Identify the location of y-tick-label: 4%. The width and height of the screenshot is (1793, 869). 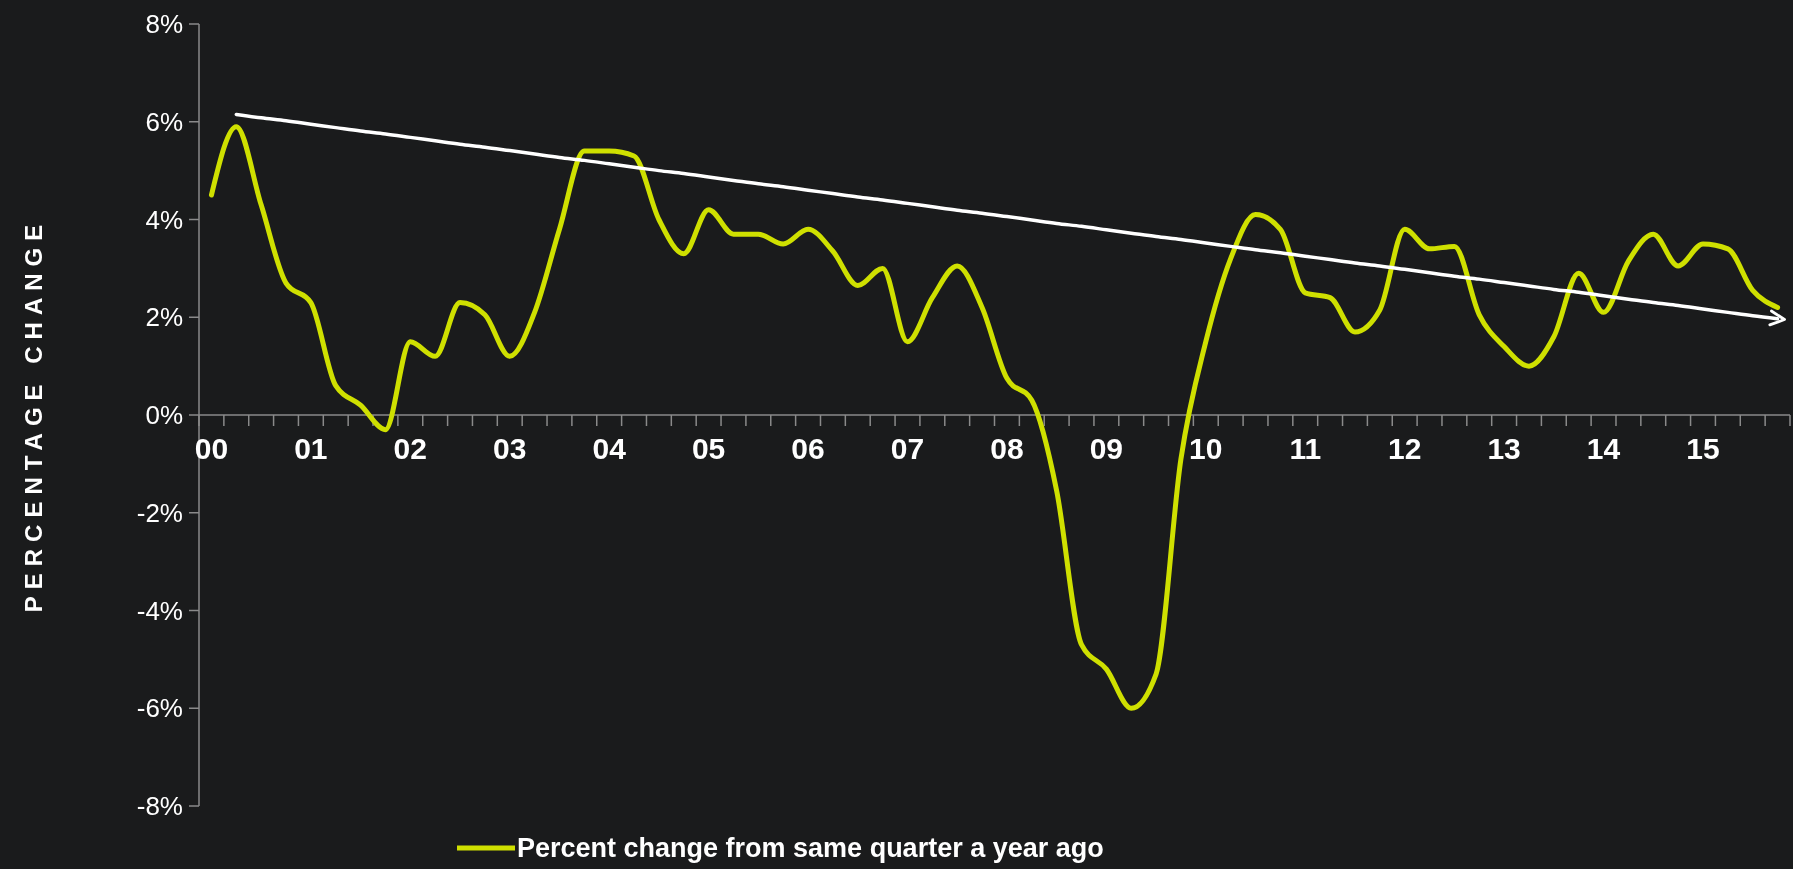
(164, 219).